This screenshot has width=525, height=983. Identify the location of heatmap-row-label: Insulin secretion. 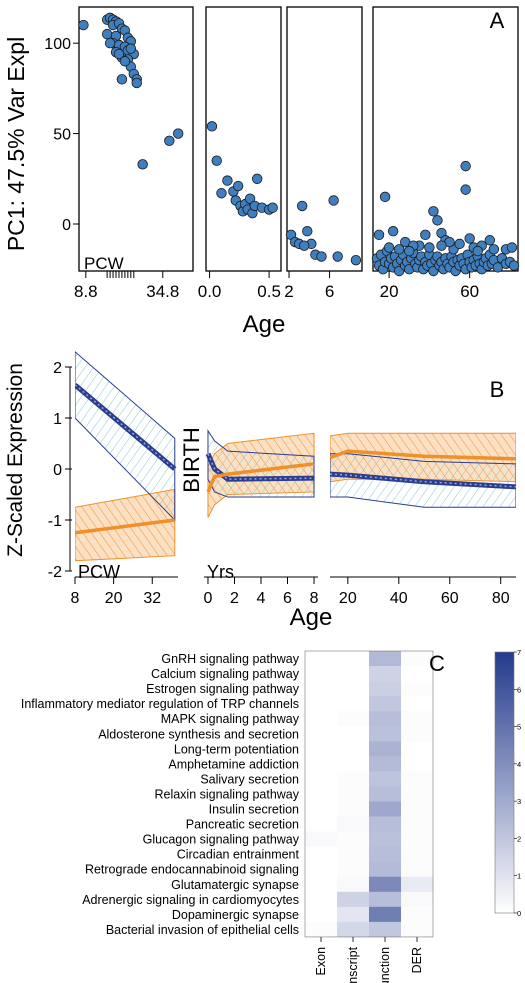
(254, 810).